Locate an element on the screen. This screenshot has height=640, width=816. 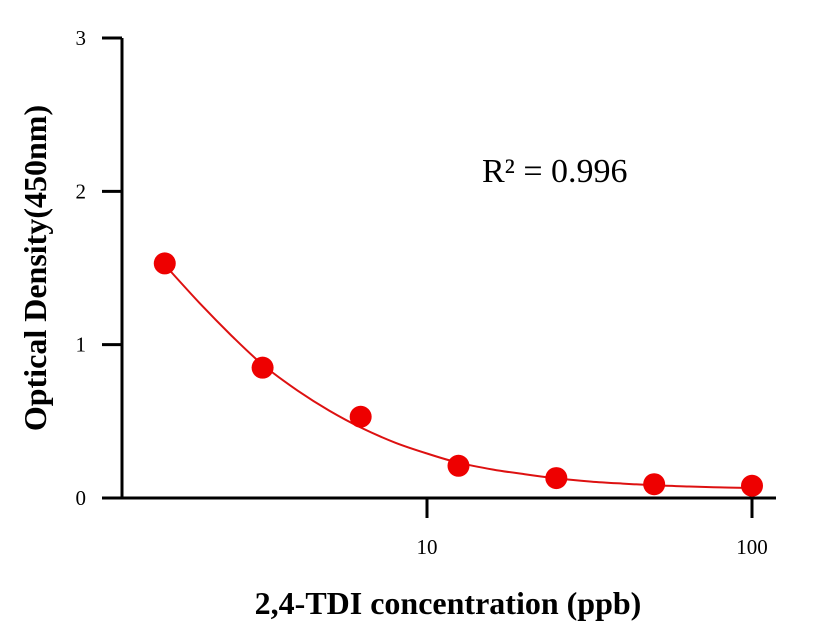
x-tick-label: 10 is located at coordinates (427, 547).